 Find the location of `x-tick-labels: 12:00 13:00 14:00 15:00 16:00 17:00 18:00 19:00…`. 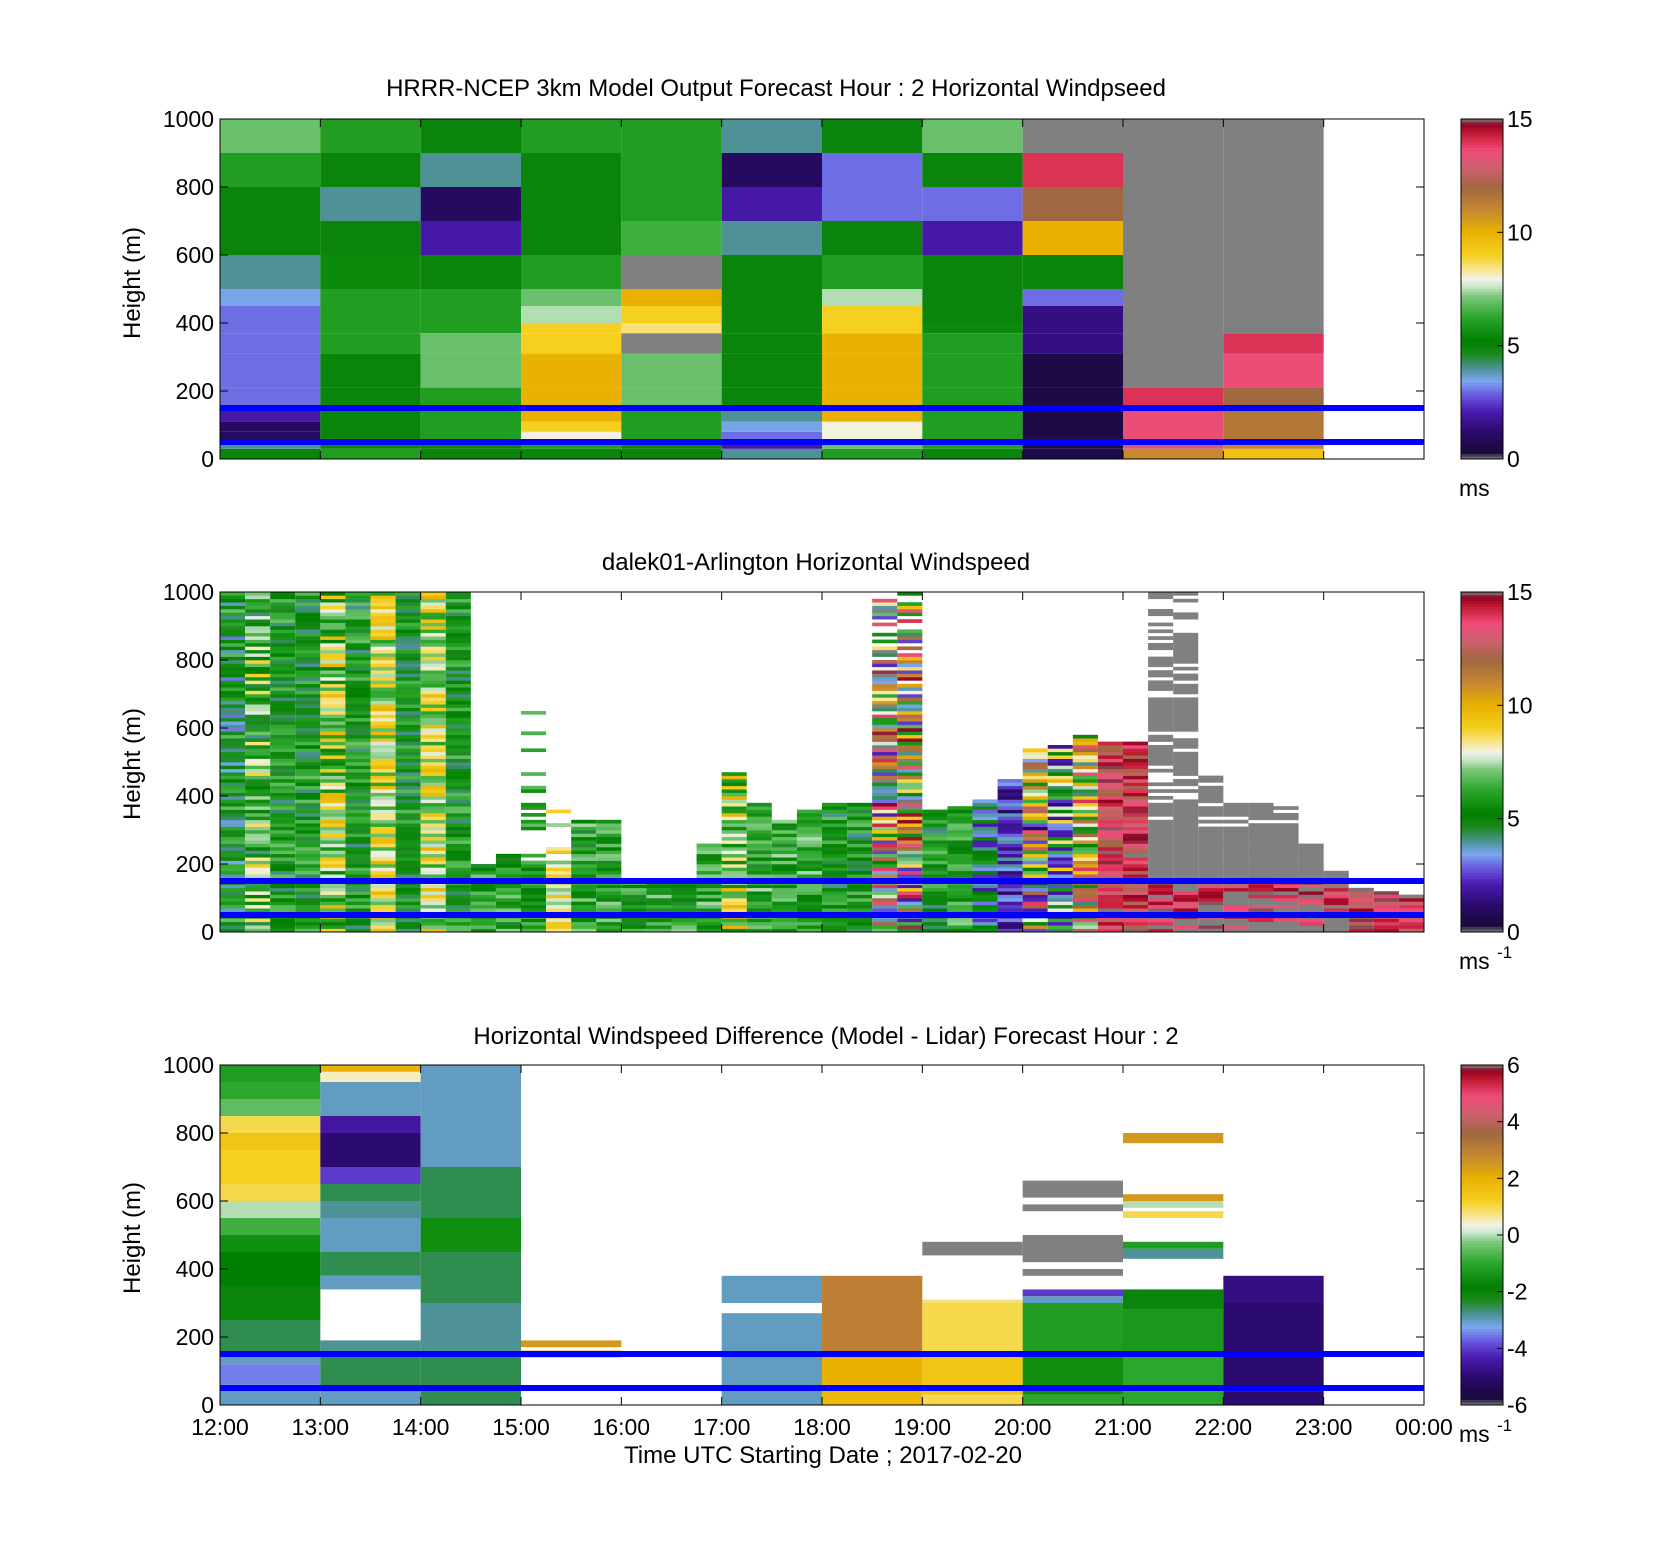

x-tick-labels: 12:00 13:00 14:00 15:00 16:00 17:00 18:00 19:00… is located at coordinates (822, 1427).